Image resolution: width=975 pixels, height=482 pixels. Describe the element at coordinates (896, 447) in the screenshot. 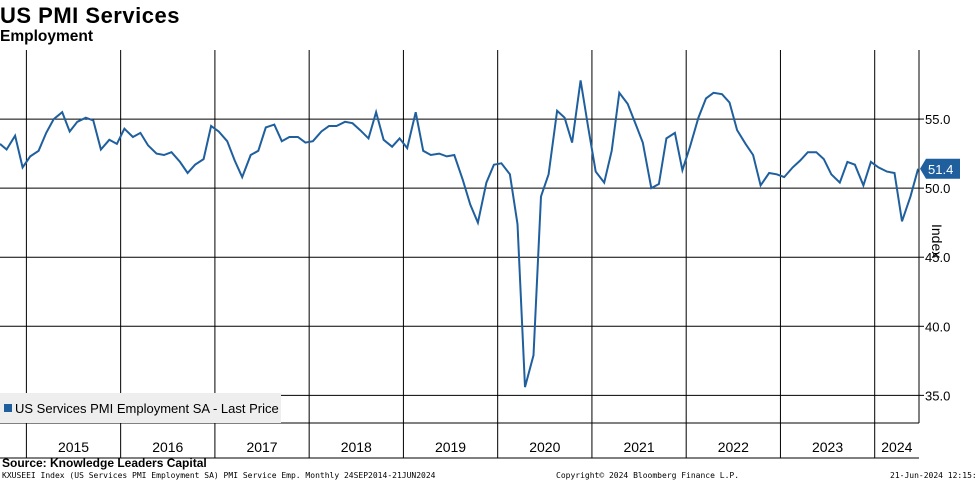

I see `x-year-label: 2024` at that location.